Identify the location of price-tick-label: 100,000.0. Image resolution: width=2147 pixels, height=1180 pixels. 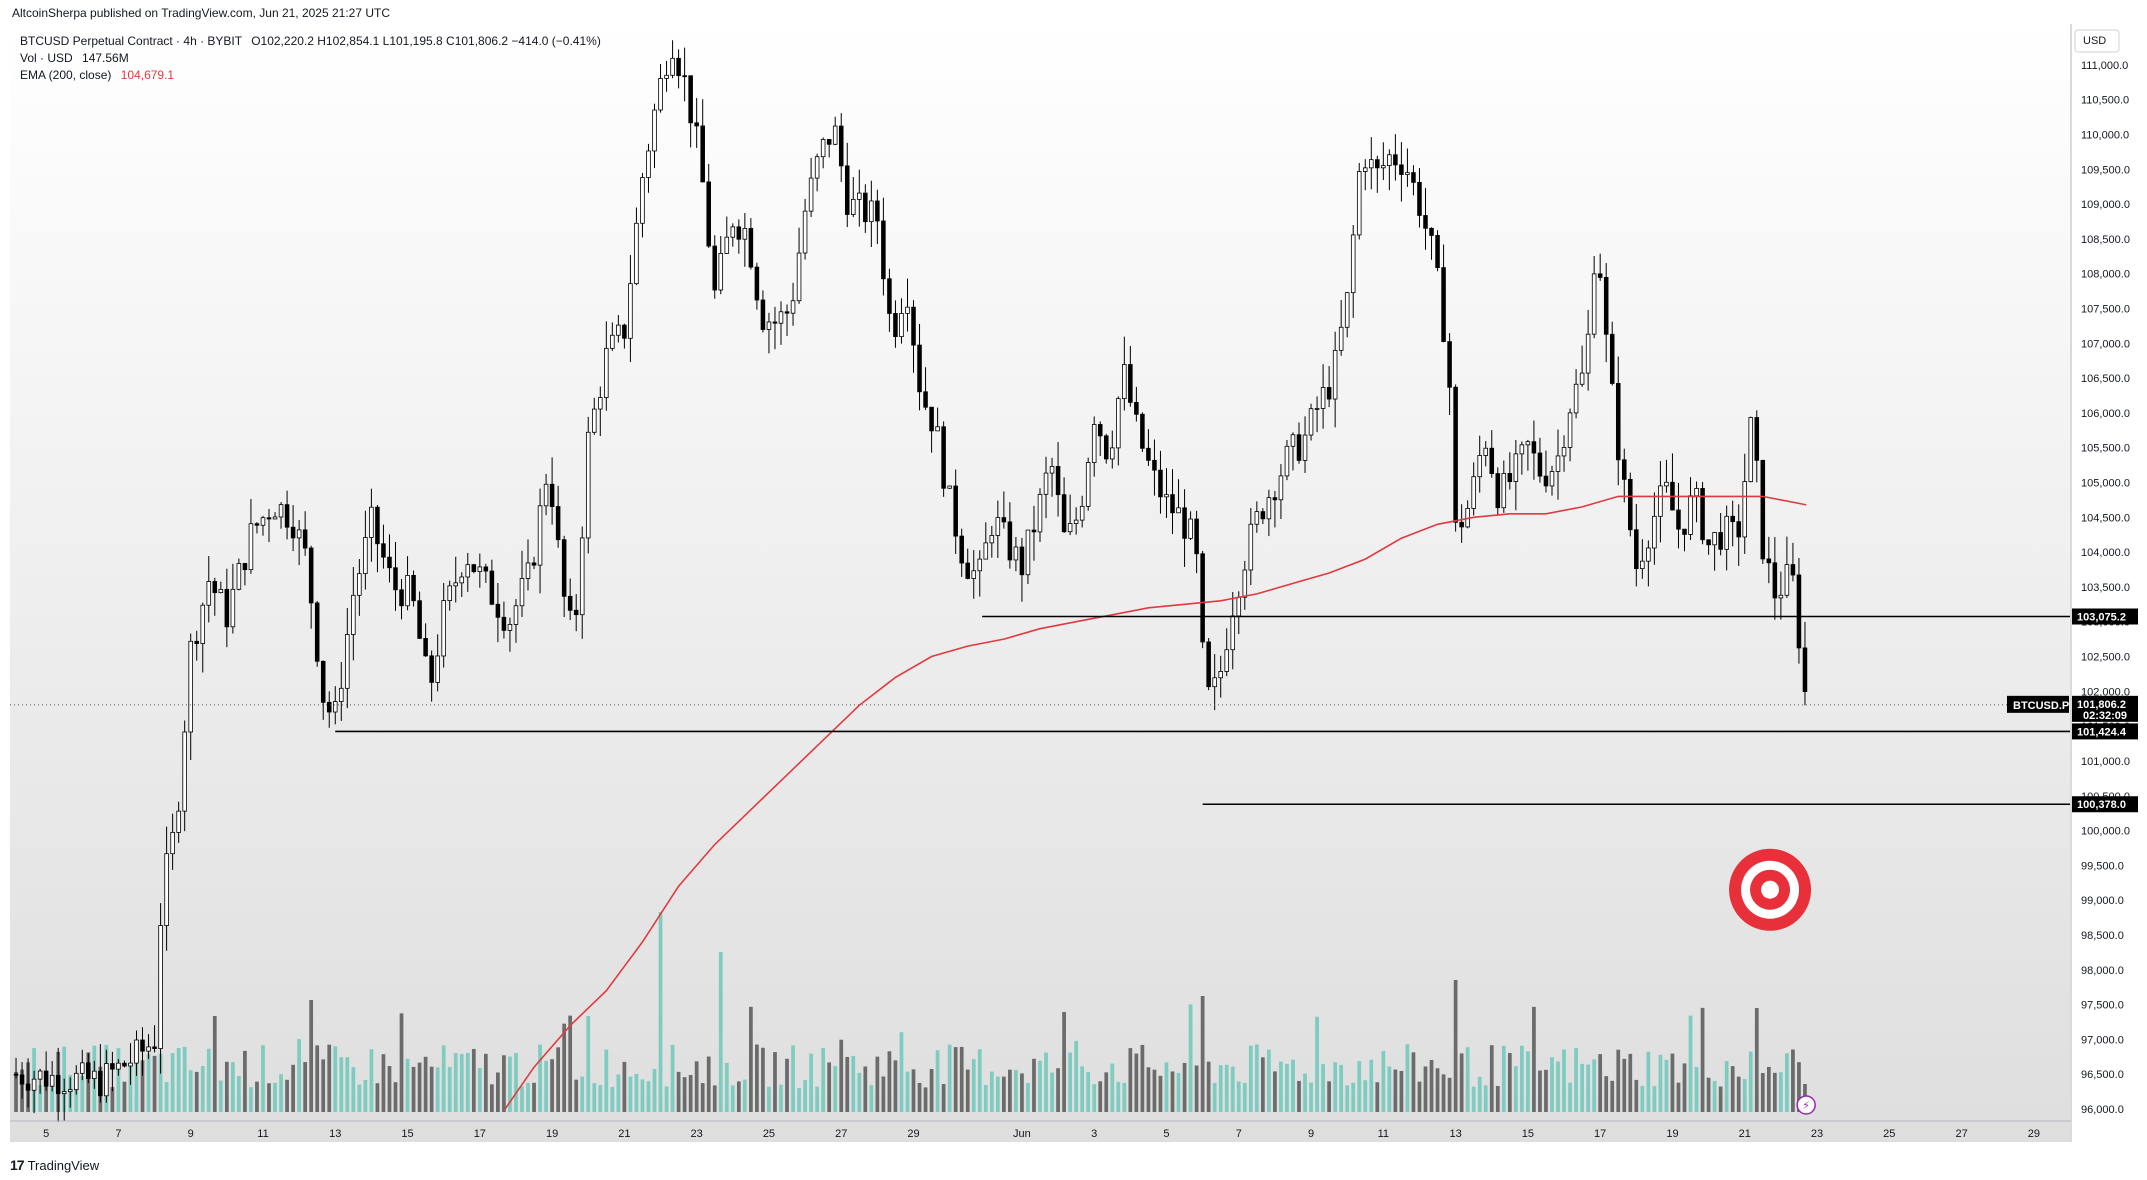
(2105, 832).